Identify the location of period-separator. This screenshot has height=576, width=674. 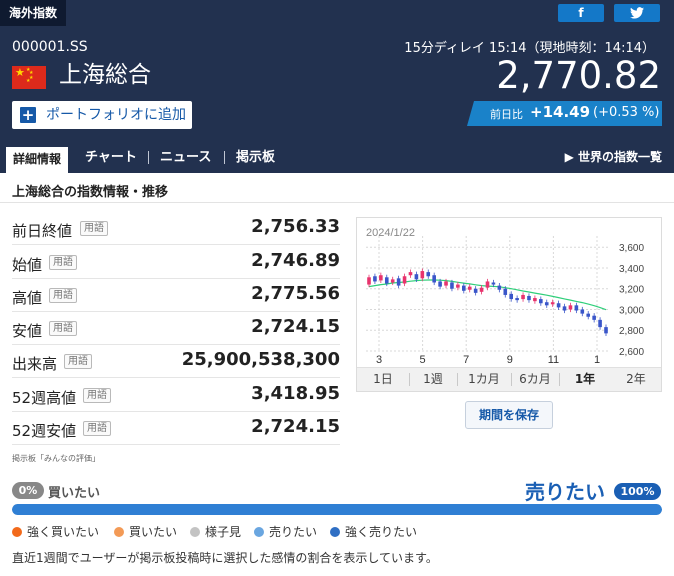
(457, 379).